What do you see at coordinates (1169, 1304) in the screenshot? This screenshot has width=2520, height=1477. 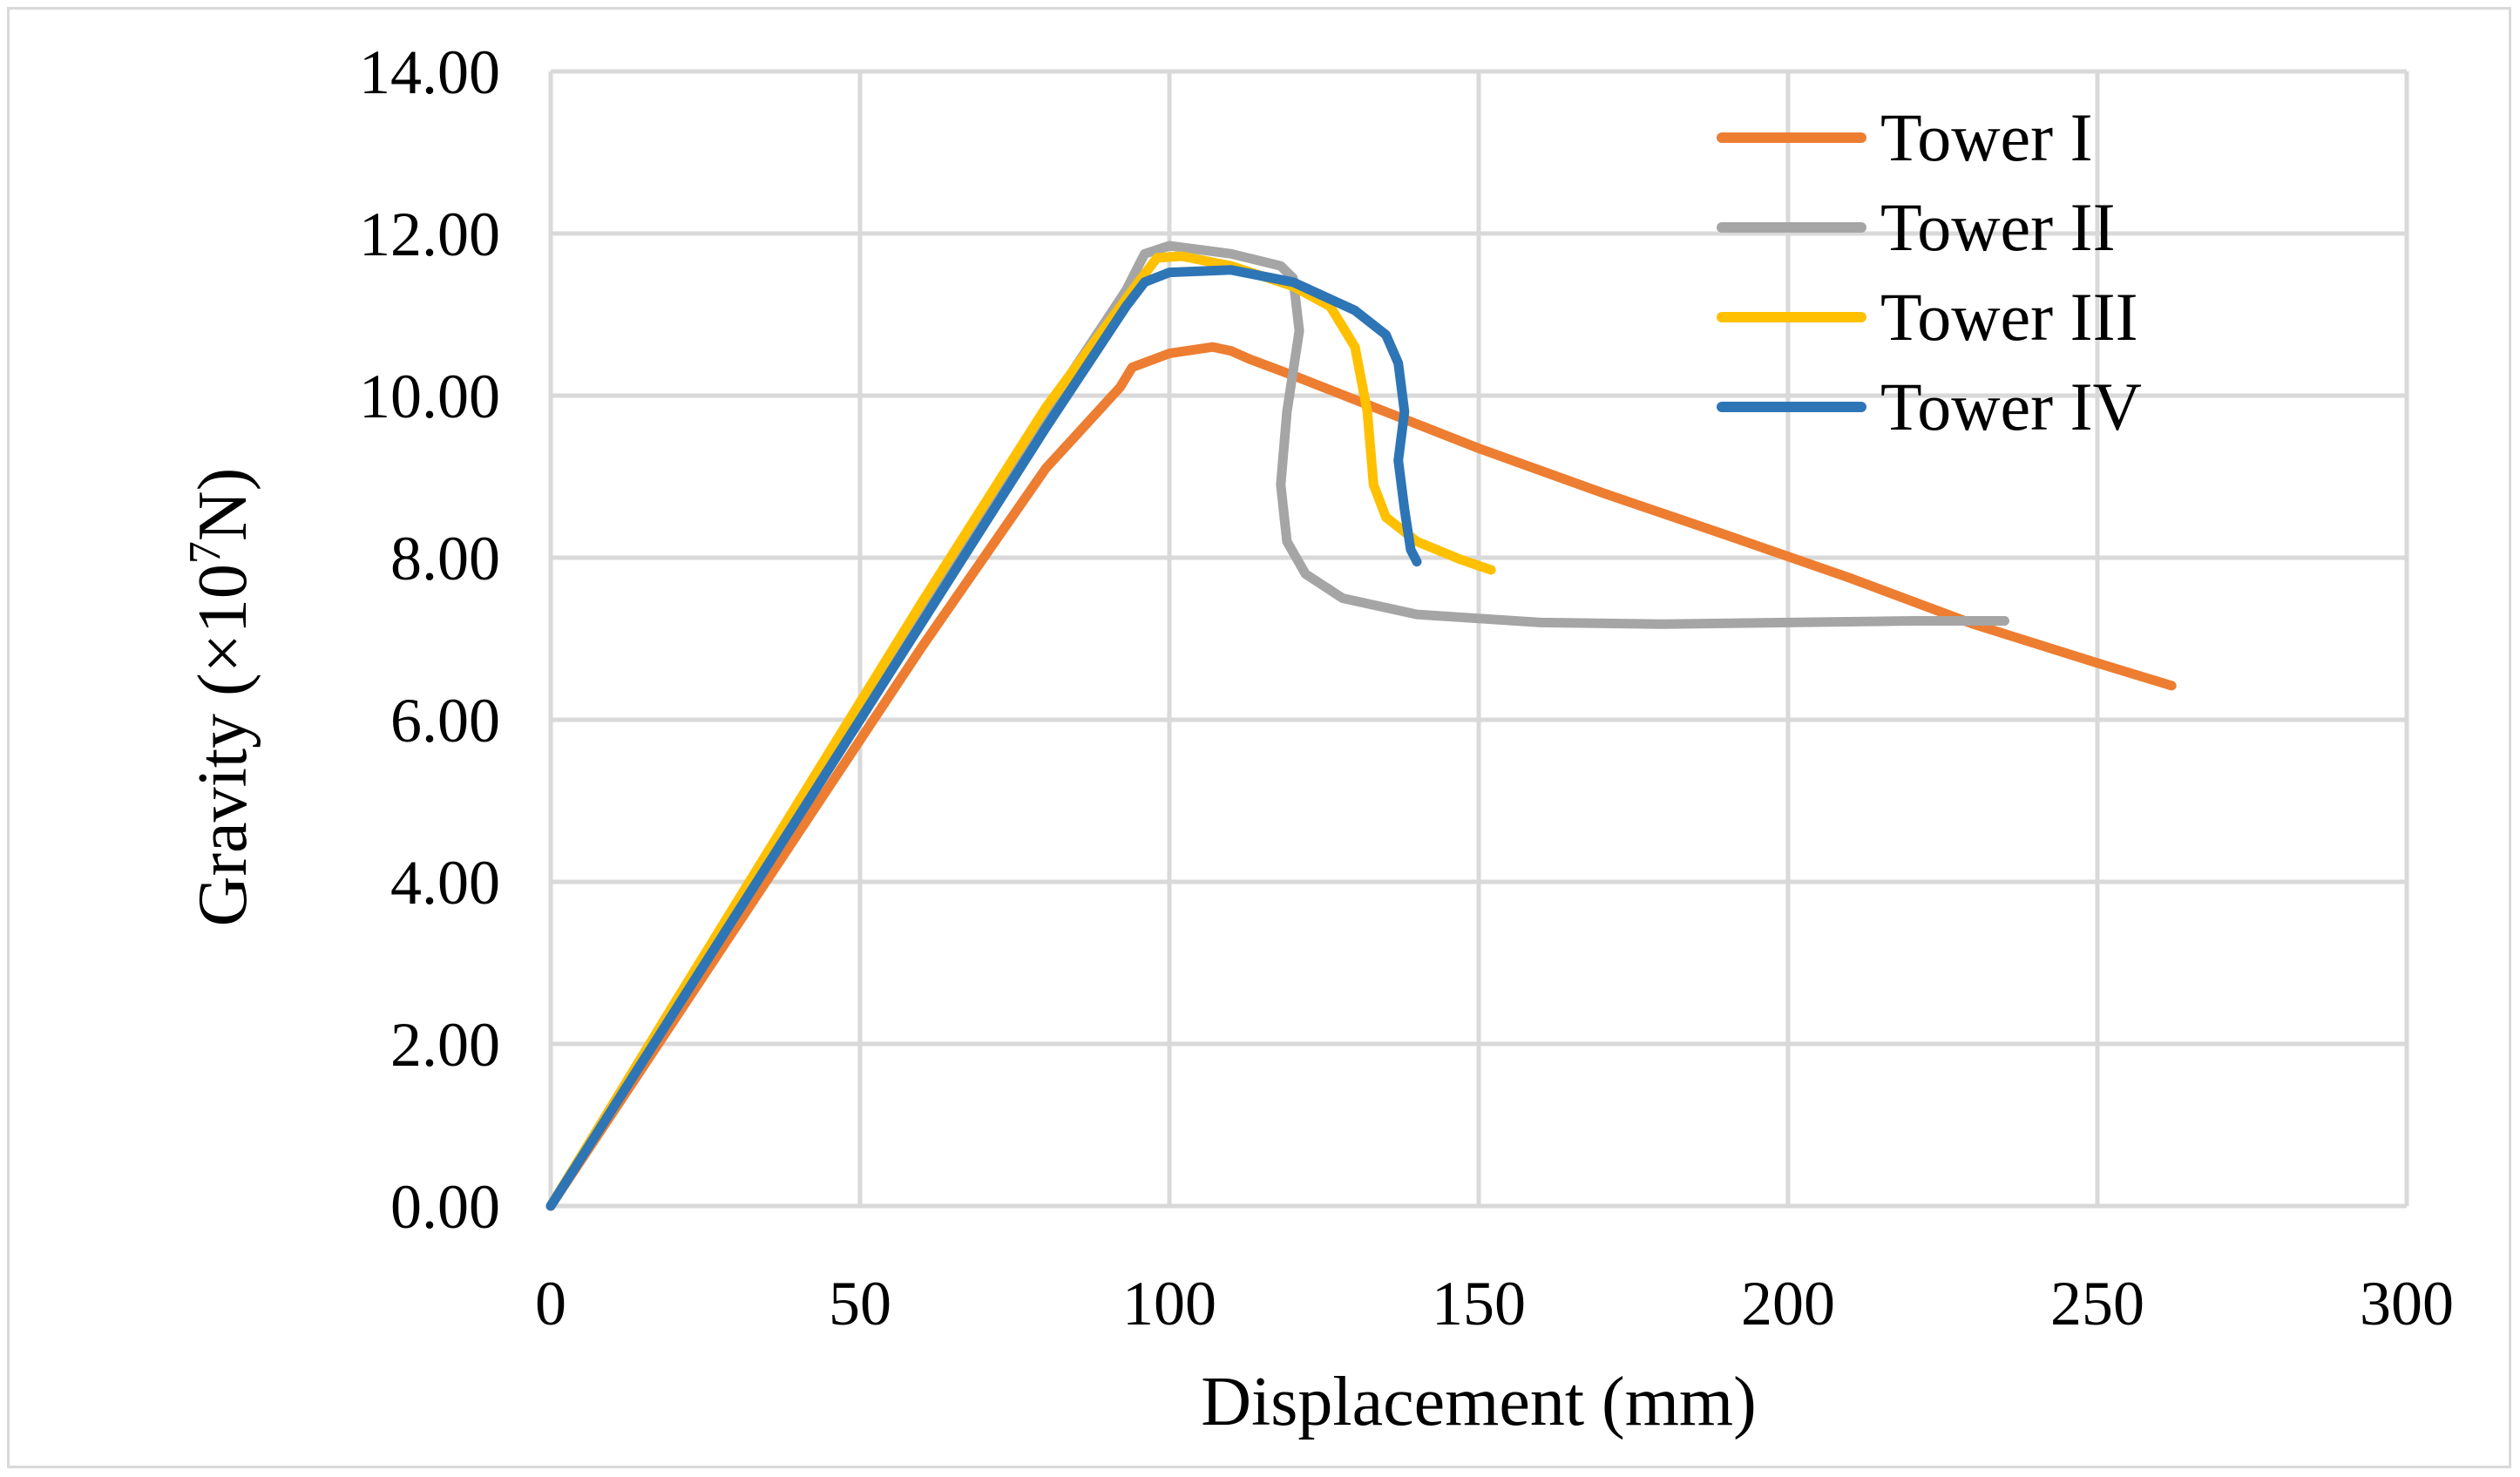 I see `x-tick-label: 100` at bounding box center [1169, 1304].